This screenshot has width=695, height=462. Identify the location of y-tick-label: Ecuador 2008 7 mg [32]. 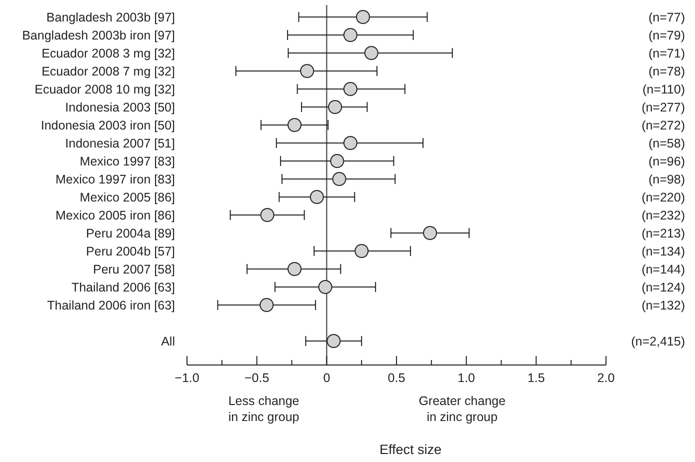
(108, 71).